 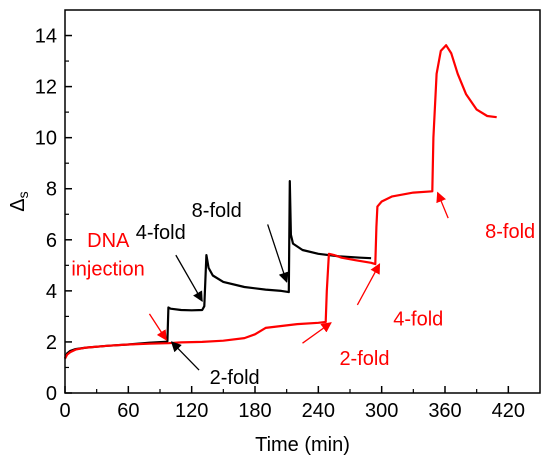 What do you see at coordinates (18, 204) in the screenshot?
I see `y-axis-title-symbol: Δ` at bounding box center [18, 204].